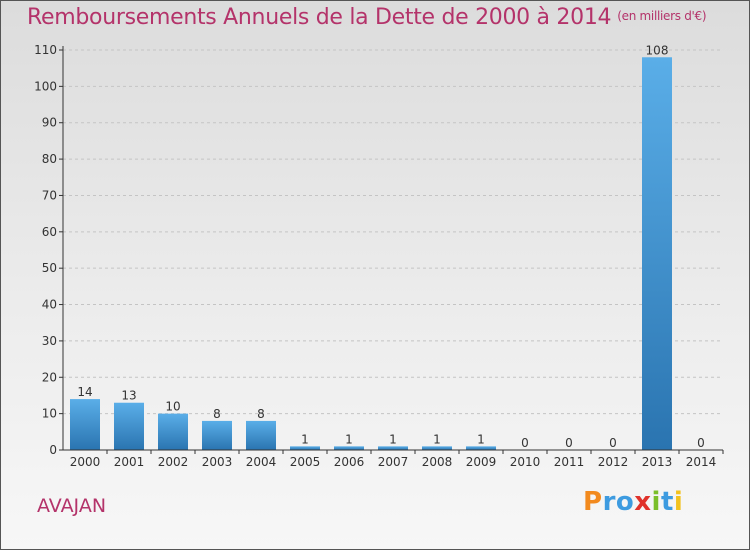  I want to click on y-tick-label: 50, so click(49, 268).